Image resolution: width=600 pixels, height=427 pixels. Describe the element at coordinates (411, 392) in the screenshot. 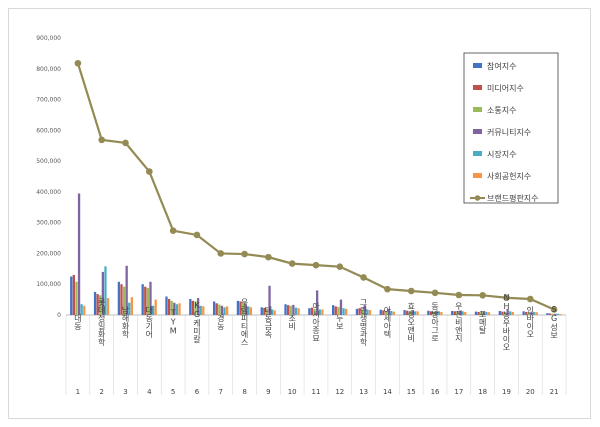

I see `rank-label: 15` at that location.